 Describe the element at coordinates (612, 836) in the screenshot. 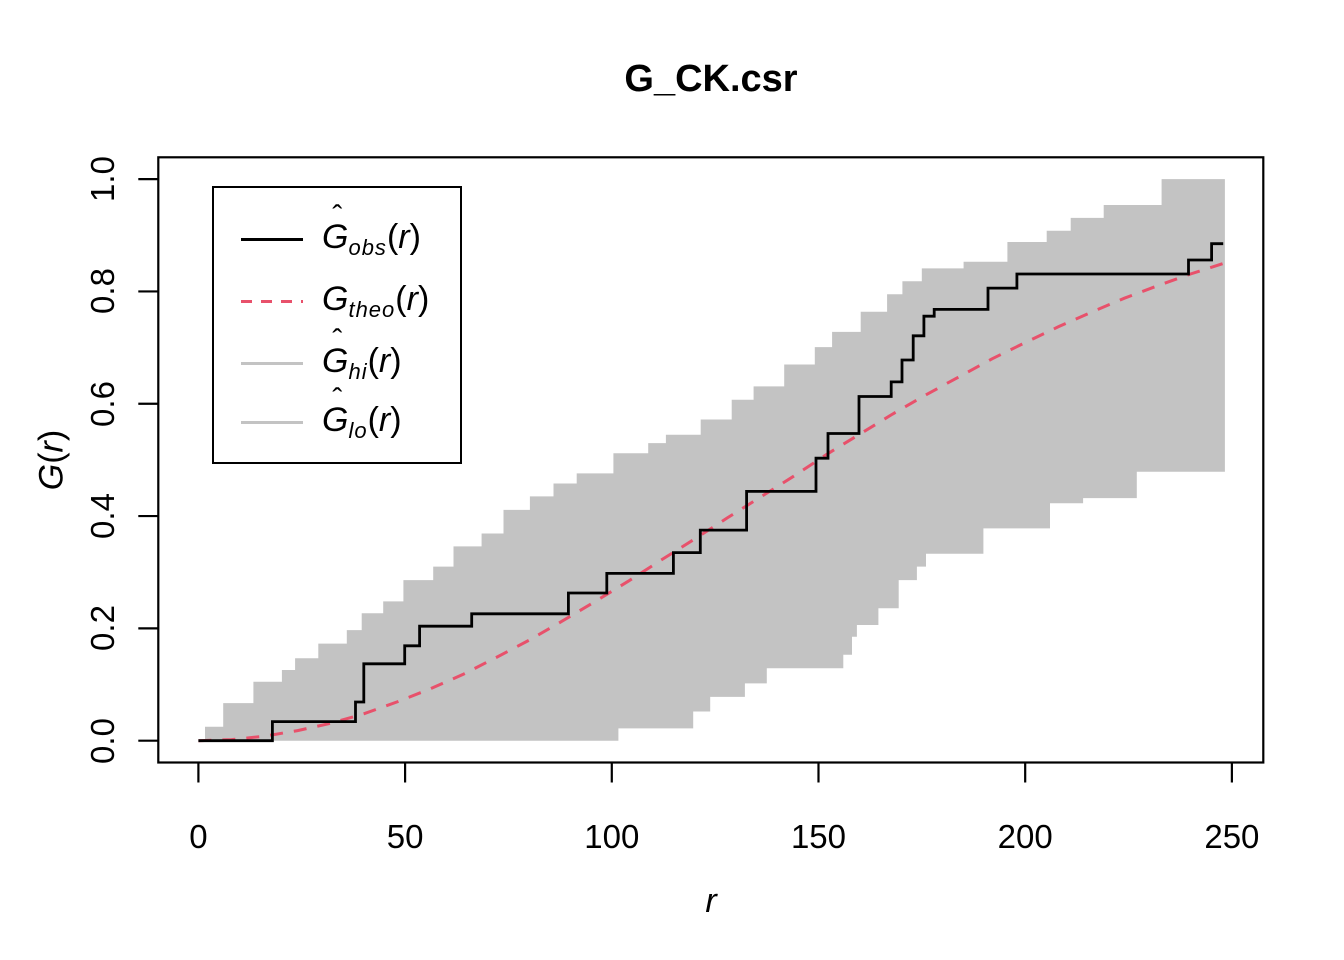

I see `x-tick-label: 100` at that location.